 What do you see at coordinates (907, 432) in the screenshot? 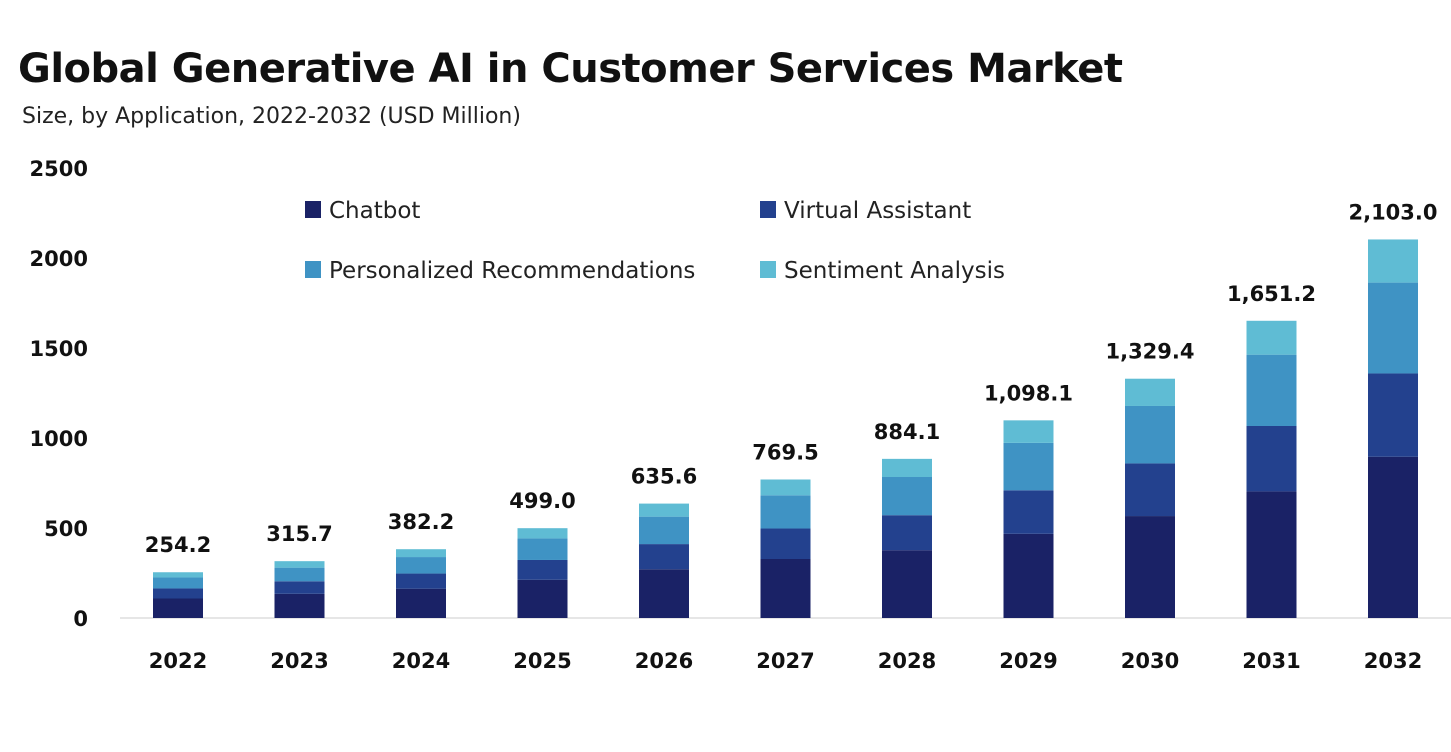
I see `data-label: 884.1` at bounding box center [907, 432].